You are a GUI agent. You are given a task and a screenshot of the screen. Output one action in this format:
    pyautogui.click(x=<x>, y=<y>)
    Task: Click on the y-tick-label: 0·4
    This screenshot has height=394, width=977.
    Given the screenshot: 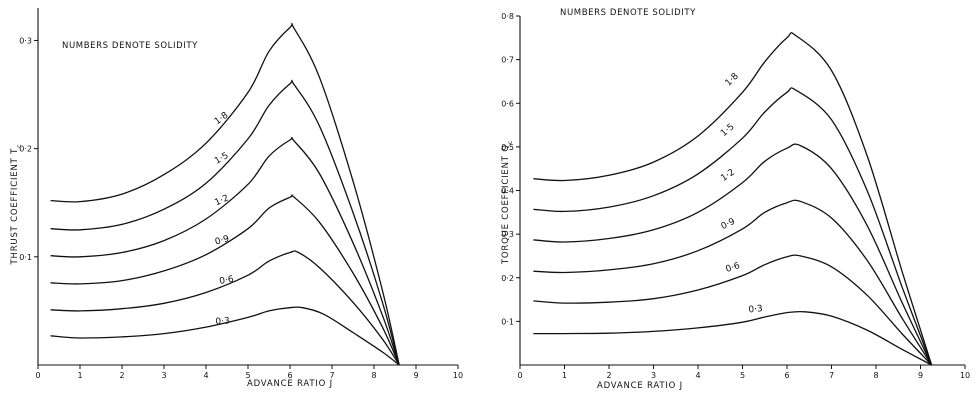 What is the action you would take?
    pyautogui.click(x=507, y=191)
    